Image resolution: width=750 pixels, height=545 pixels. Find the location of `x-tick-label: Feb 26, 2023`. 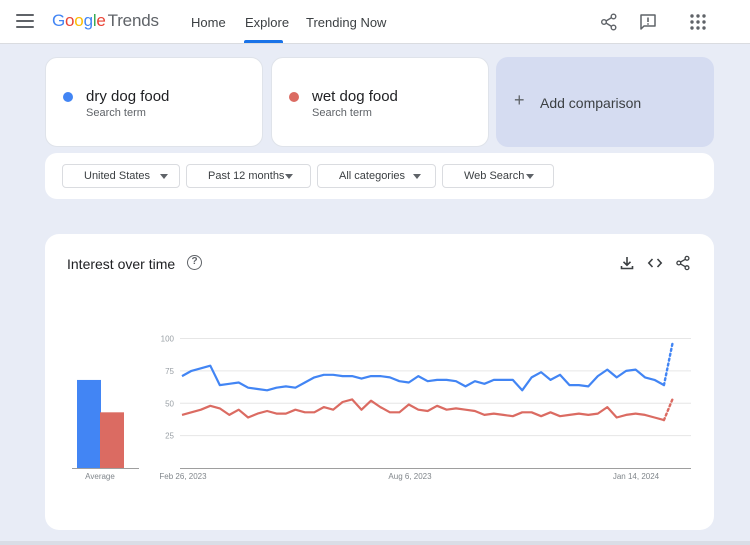

x-tick-label: Feb 26, 2023 is located at coordinates (183, 476).